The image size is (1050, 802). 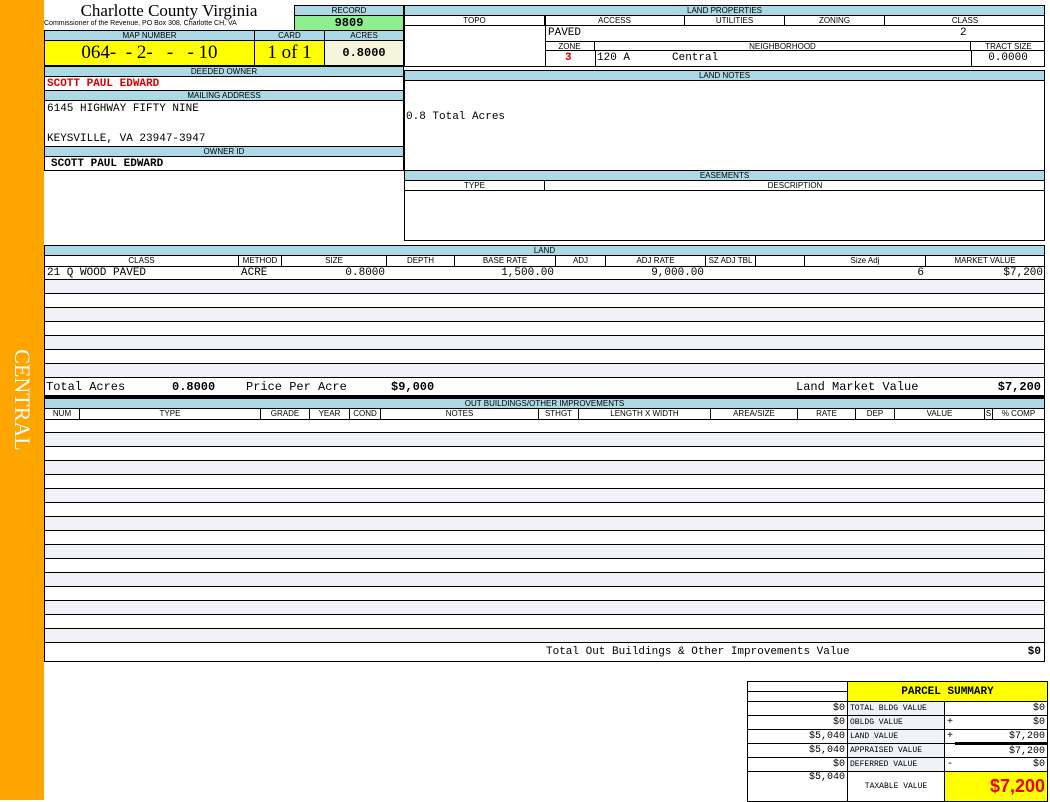 I want to click on summary-row: $5,040 LAND VALUE + $7,200, so click(x=898, y=736).